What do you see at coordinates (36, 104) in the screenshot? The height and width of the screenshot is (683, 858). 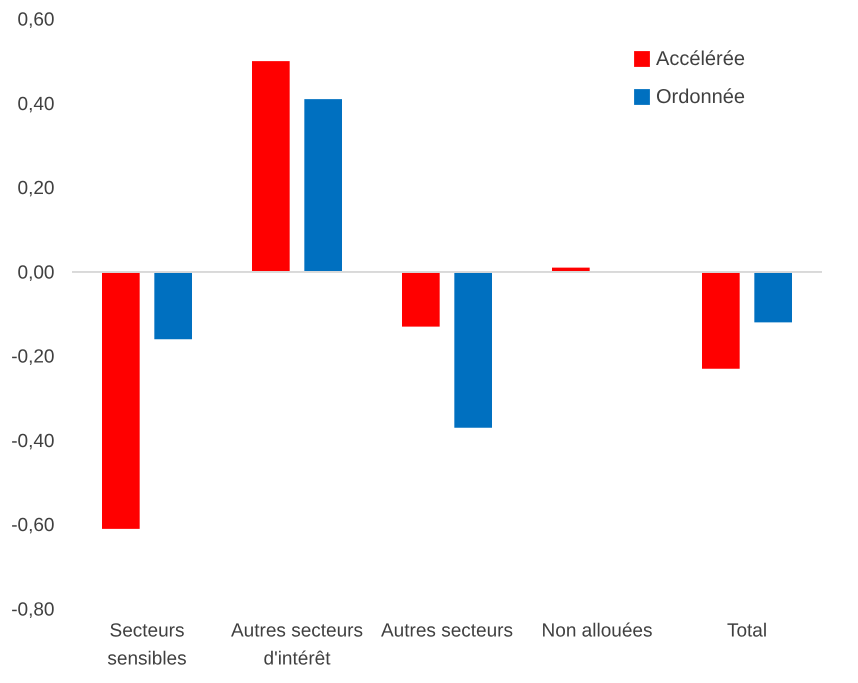 I see `y-tick-label: 0,40` at bounding box center [36, 104].